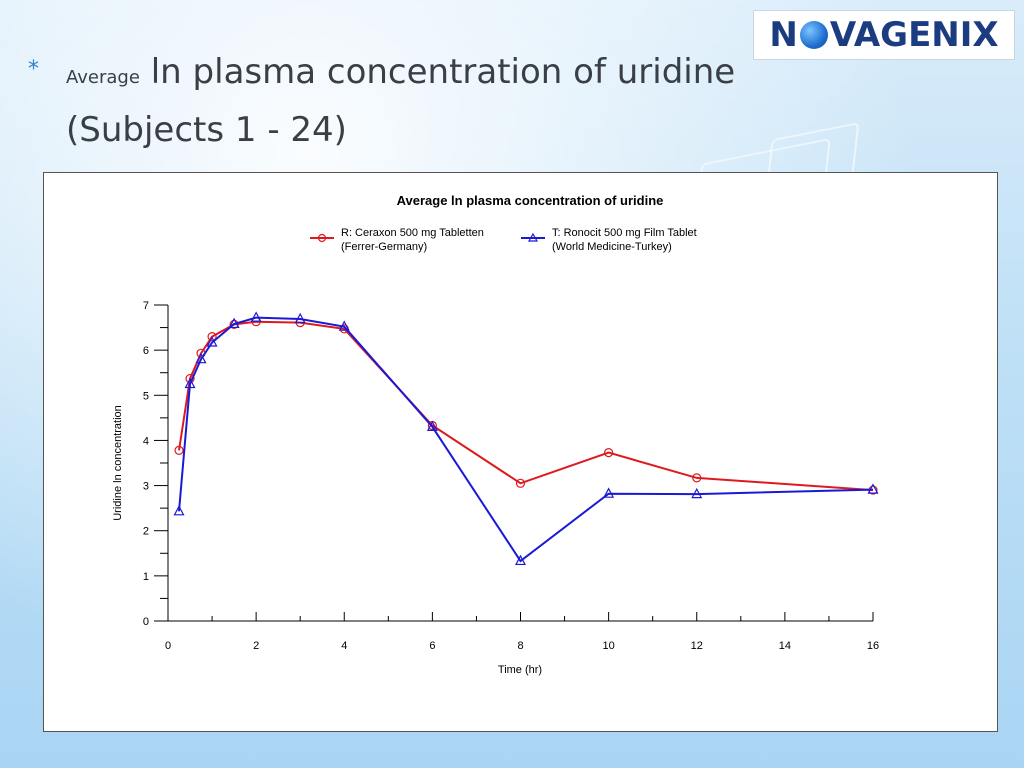  I want to click on x-tick-label: 2, so click(256, 646).